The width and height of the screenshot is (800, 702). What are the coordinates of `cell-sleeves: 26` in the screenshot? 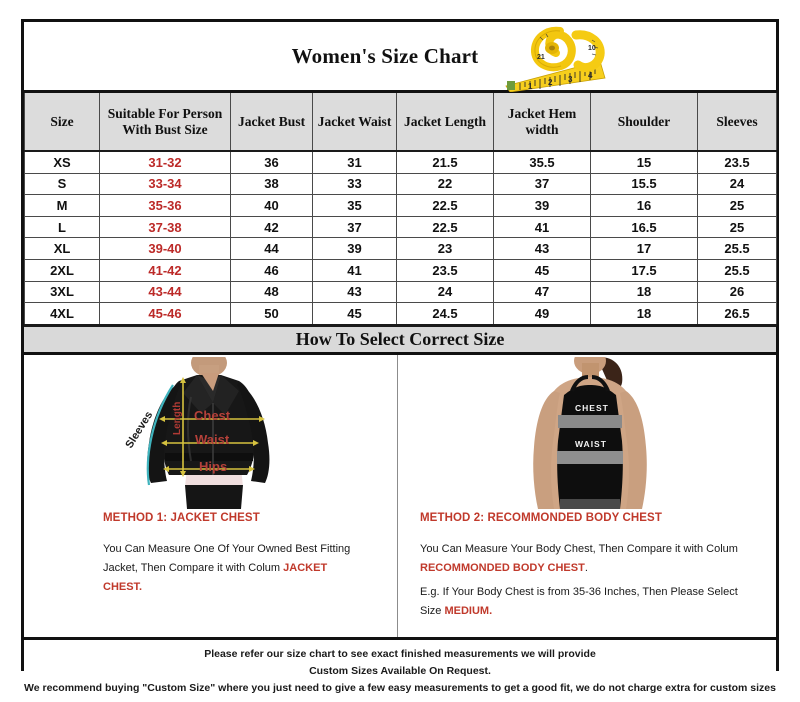 It's located at (737, 292).